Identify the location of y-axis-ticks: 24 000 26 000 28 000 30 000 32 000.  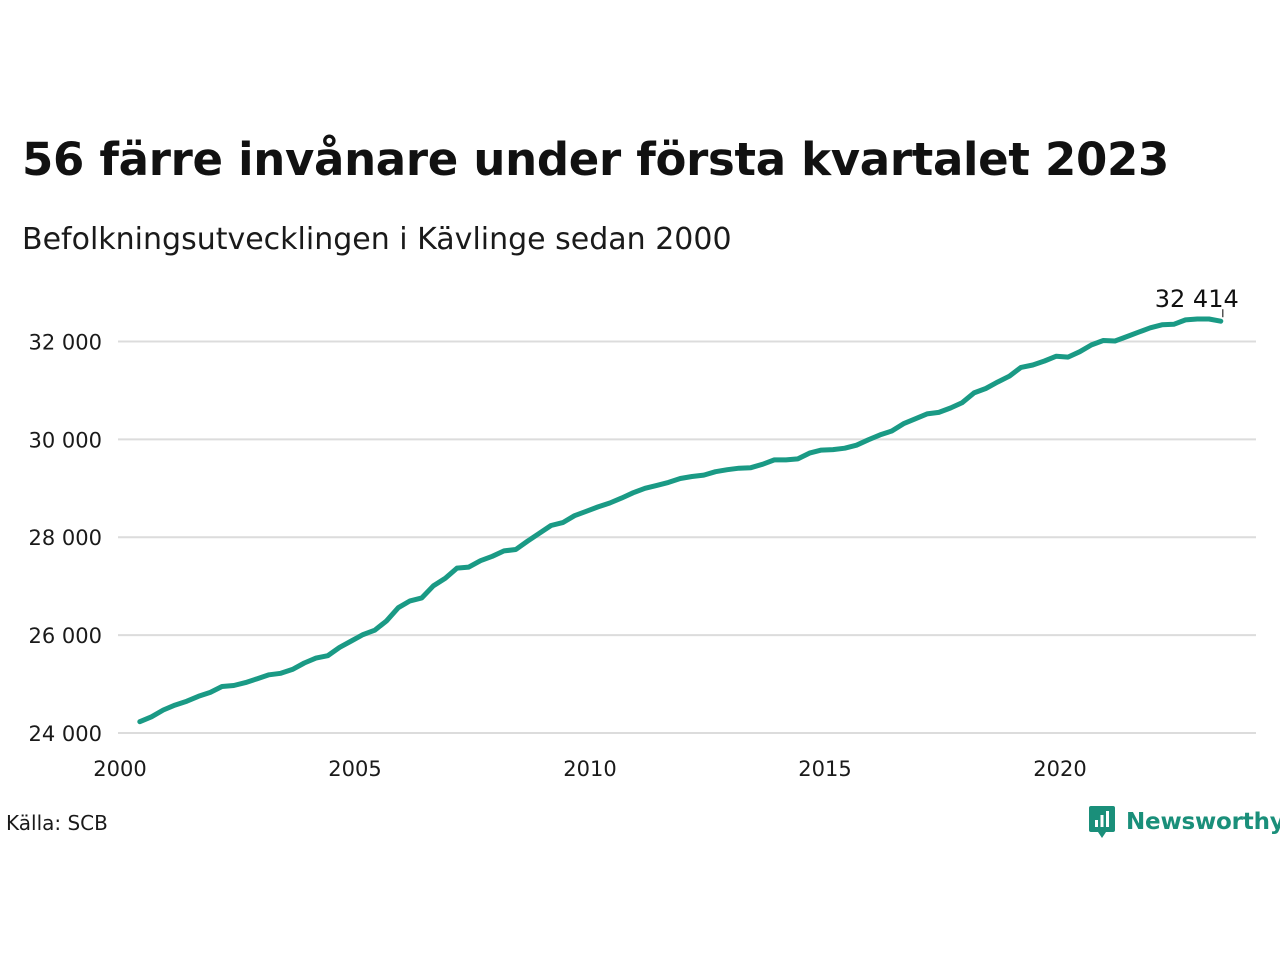
(65, 538).